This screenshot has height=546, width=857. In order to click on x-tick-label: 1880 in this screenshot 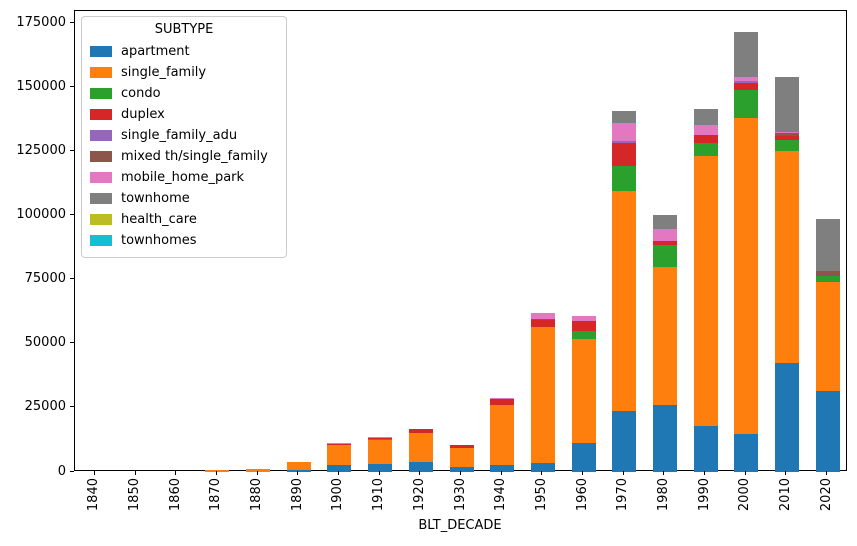, I will do `click(257, 495)`.